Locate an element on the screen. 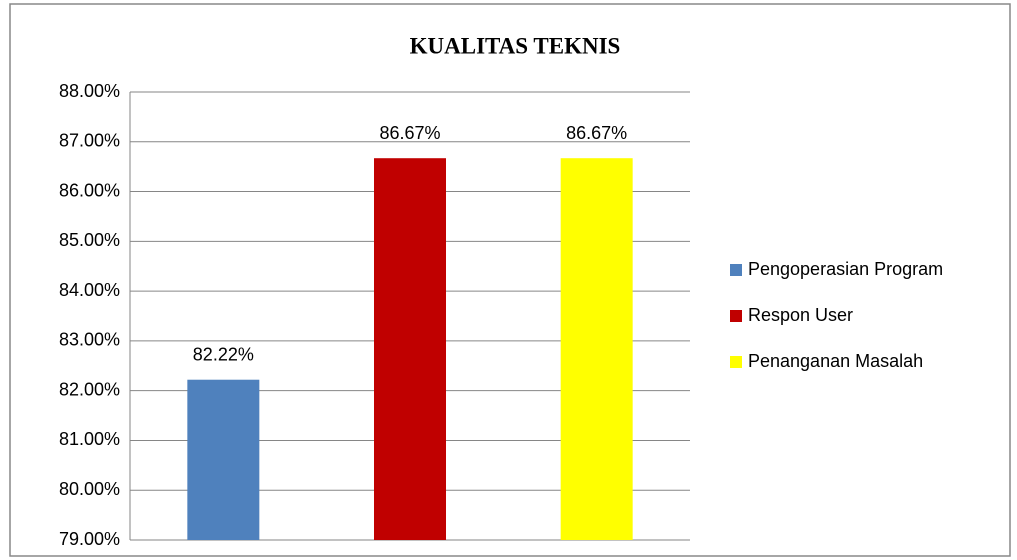  y-tick-label: 86.00% is located at coordinates (89, 190).